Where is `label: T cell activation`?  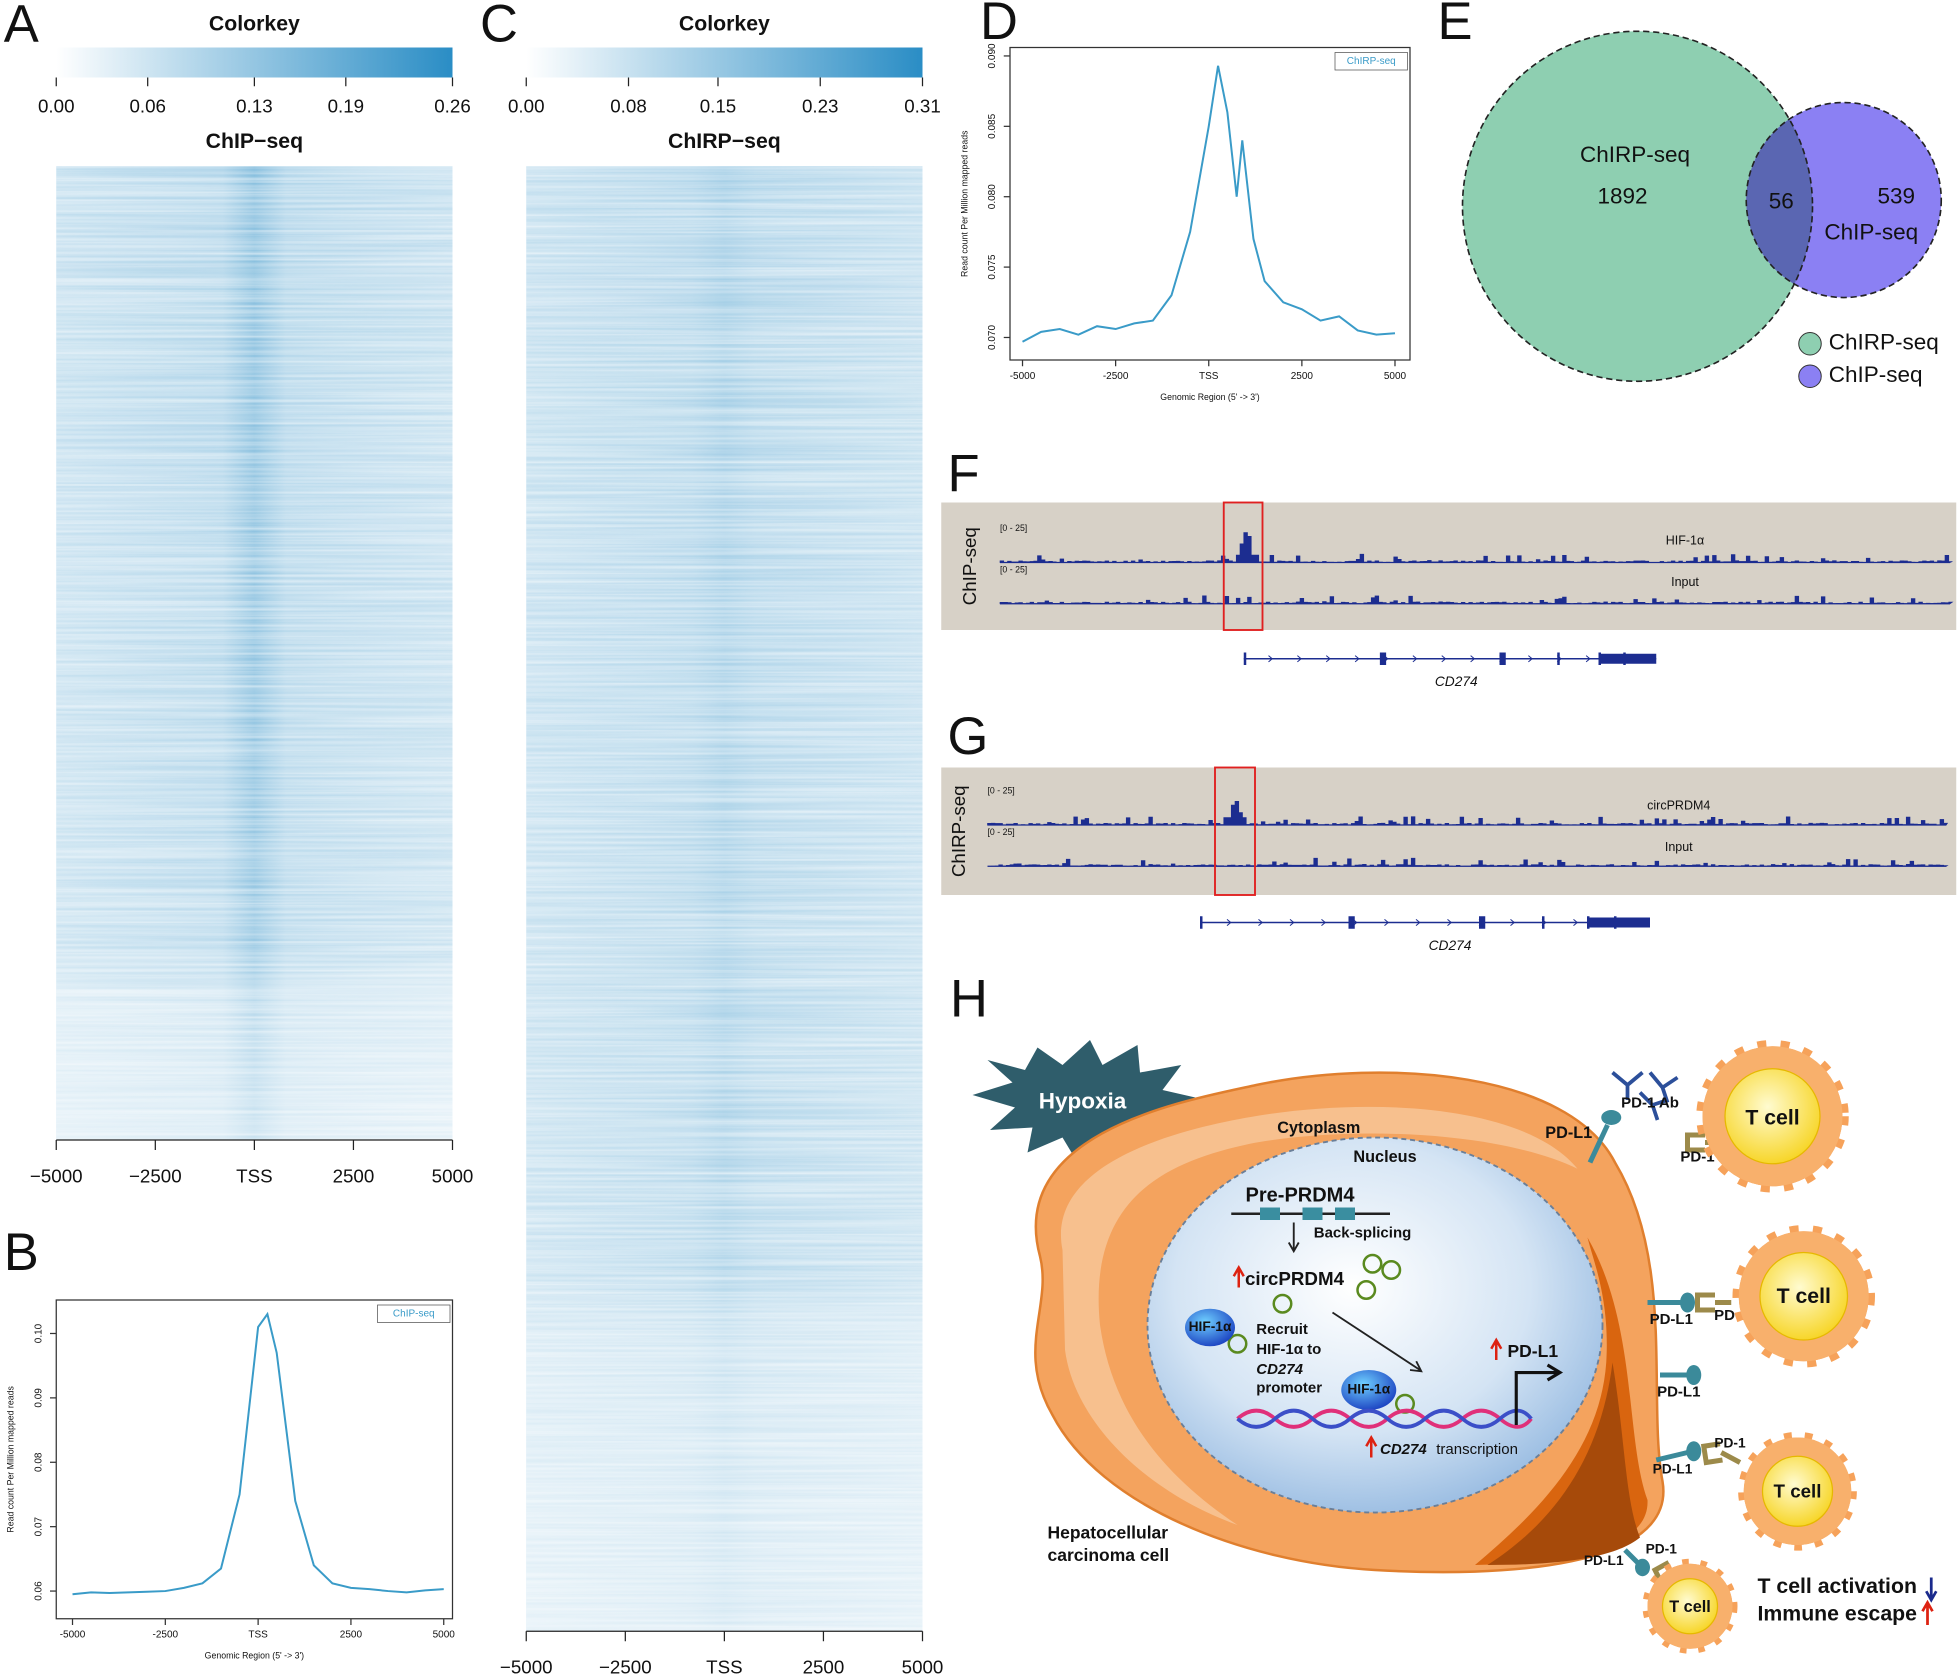
label: T cell activation is located at coordinates (1837, 1586).